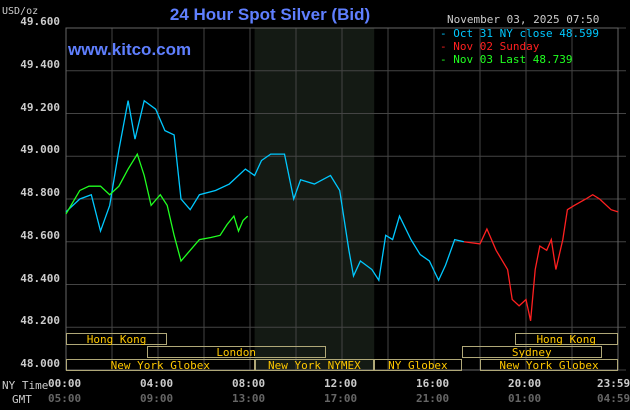  I want to click on y-tick-label: 48.000, so click(40, 363).